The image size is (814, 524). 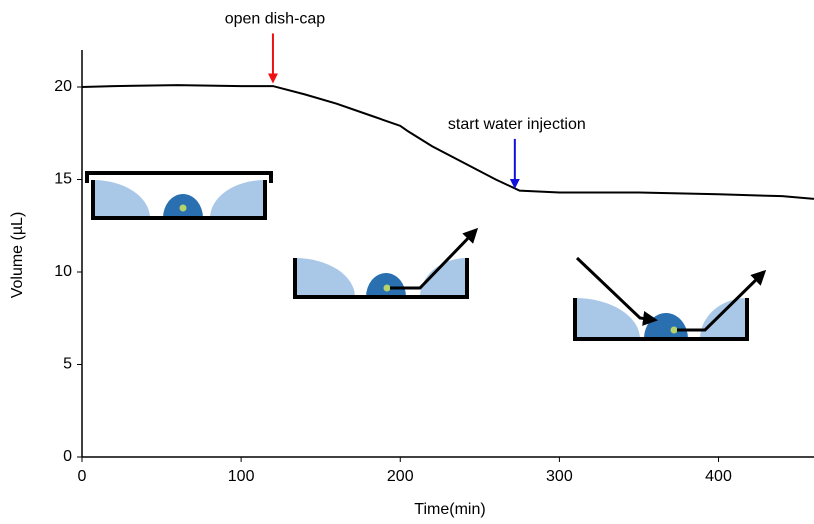 What do you see at coordinates (63, 179) in the screenshot?
I see `y-tick-label: 15` at bounding box center [63, 179].